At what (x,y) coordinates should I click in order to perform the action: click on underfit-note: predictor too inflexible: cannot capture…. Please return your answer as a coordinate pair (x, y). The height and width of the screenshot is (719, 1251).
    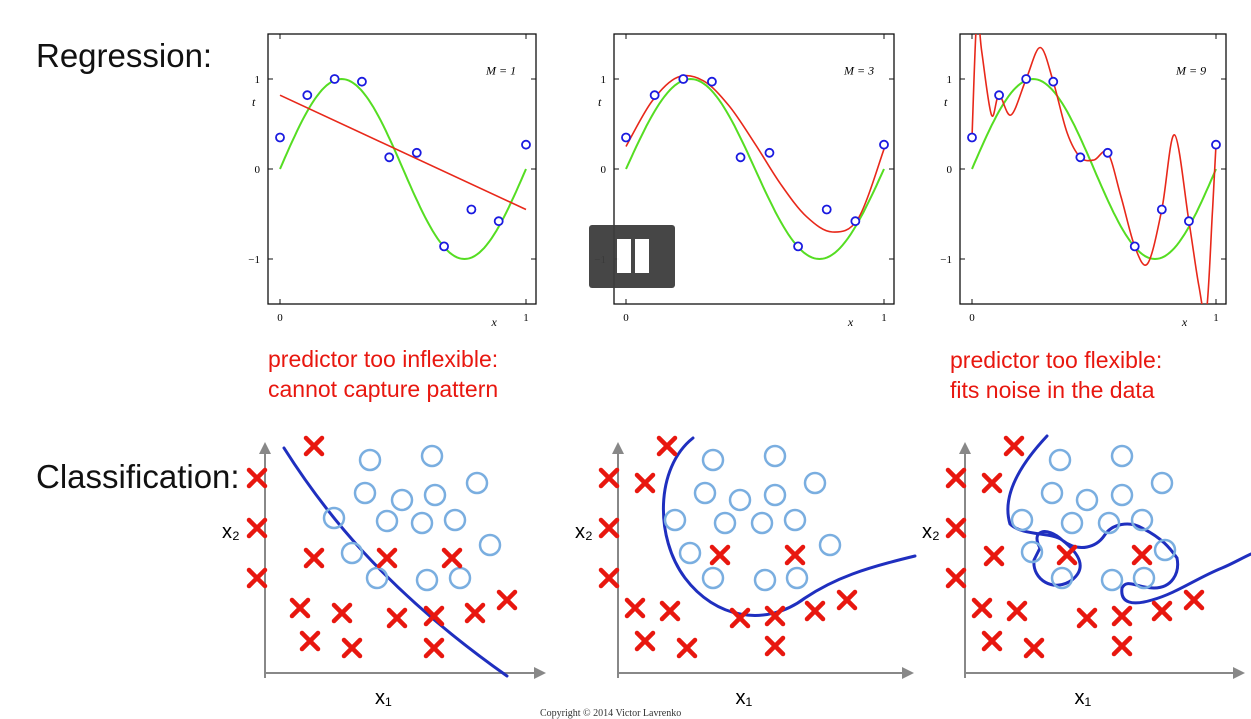
    Looking at the image, I should click on (383, 374).